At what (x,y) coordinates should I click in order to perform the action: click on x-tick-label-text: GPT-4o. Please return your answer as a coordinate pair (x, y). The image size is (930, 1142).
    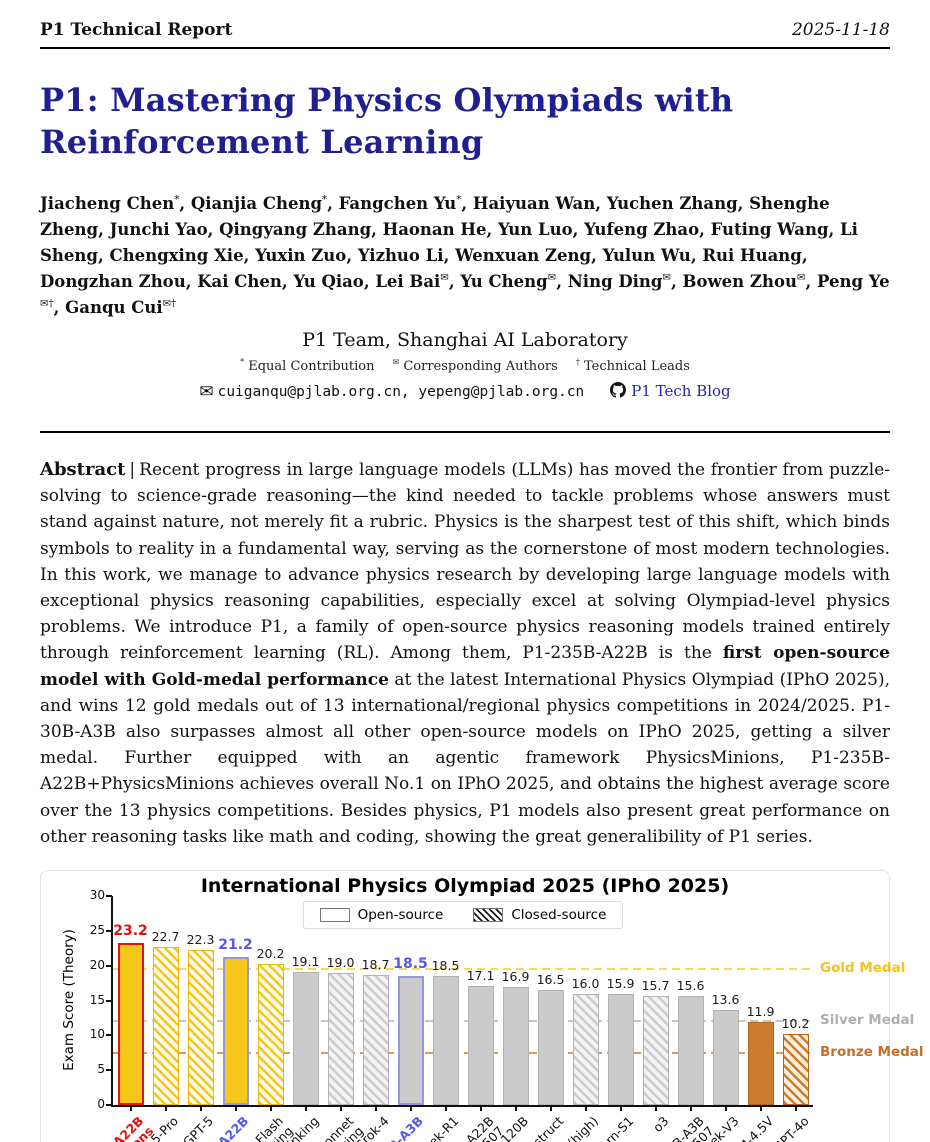
    Looking at the image, I should click on (790, 1127).